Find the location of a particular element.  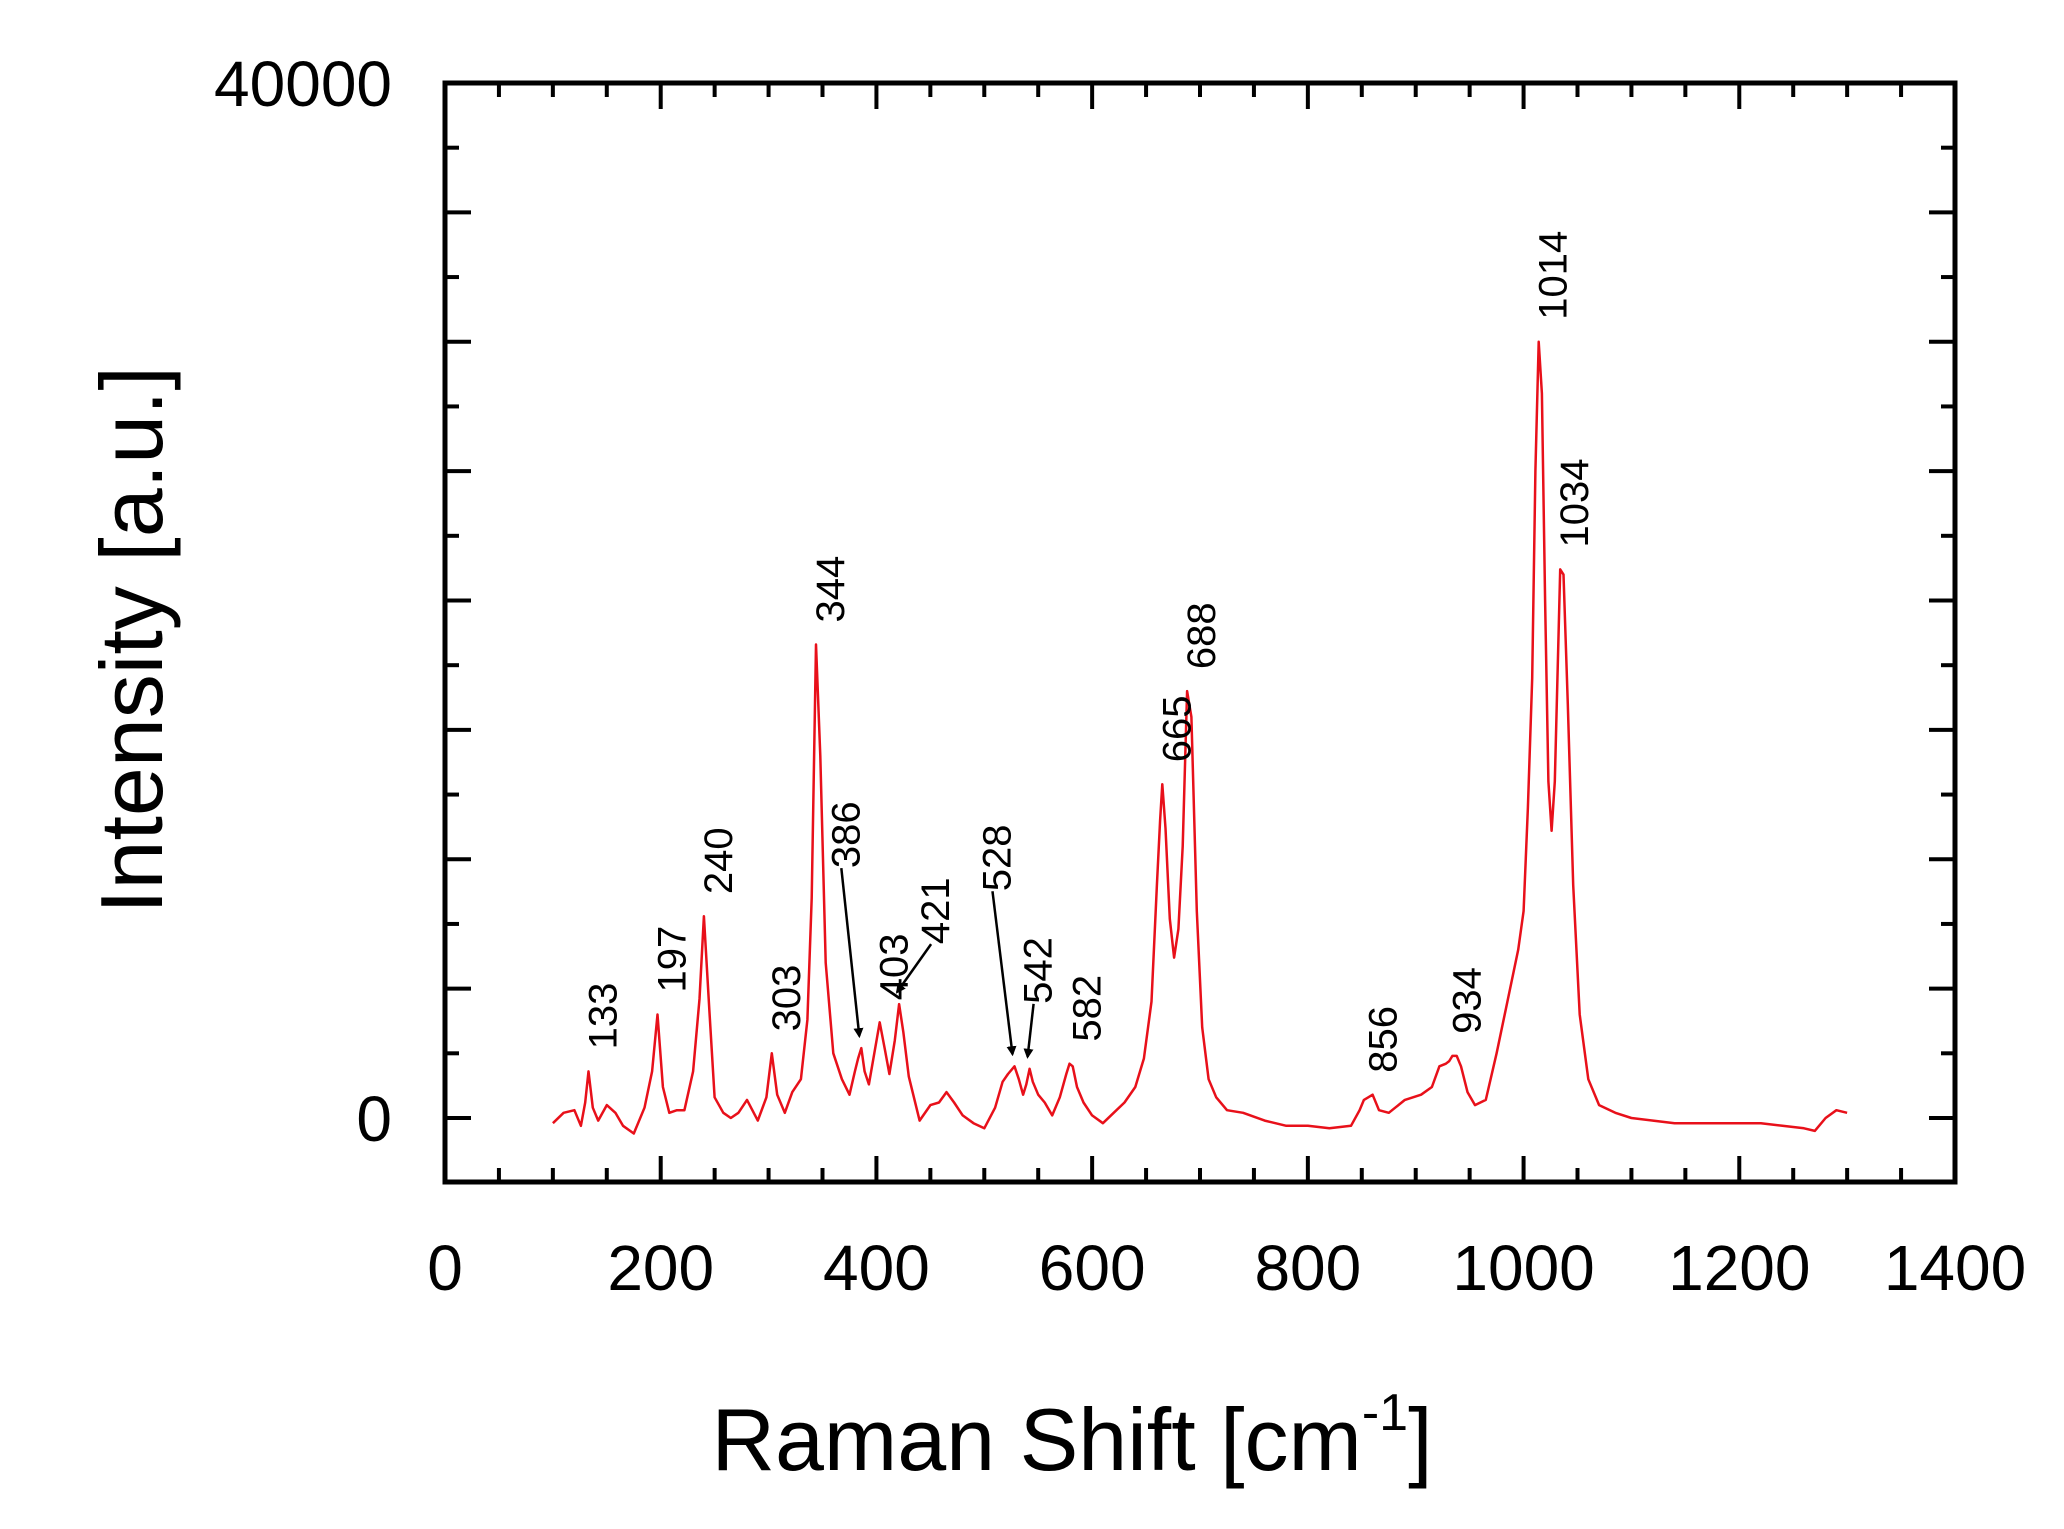

peak-label: 1034 is located at coordinates (1575, 502).